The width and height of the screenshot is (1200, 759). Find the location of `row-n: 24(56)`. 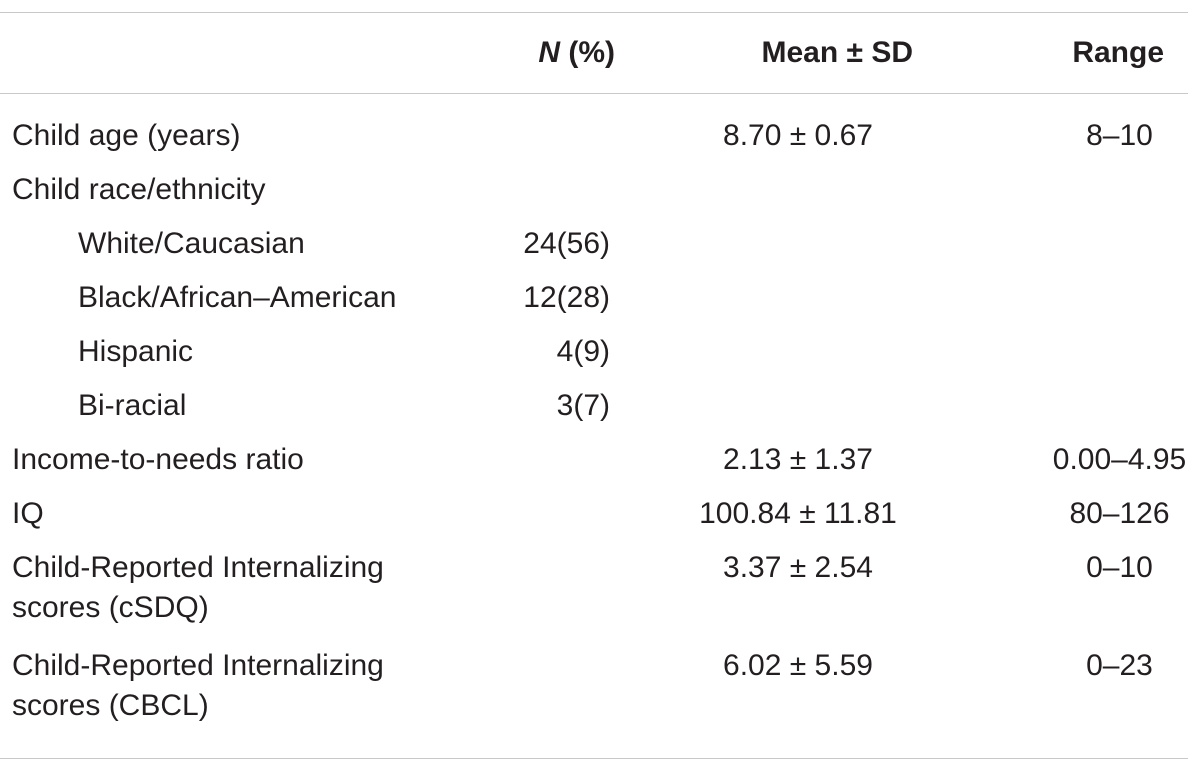

row-n: 24(56) is located at coordinates (566, 243).